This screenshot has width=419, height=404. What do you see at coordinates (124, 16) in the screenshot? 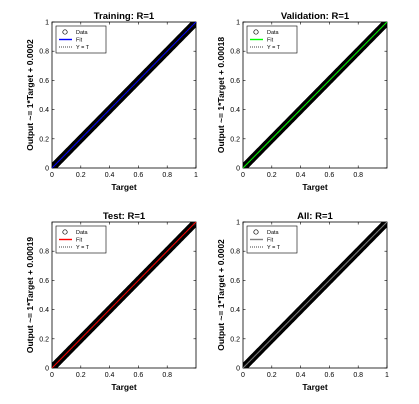
I see `chart-title: Training: R=1` at bounding box center [124, 16].